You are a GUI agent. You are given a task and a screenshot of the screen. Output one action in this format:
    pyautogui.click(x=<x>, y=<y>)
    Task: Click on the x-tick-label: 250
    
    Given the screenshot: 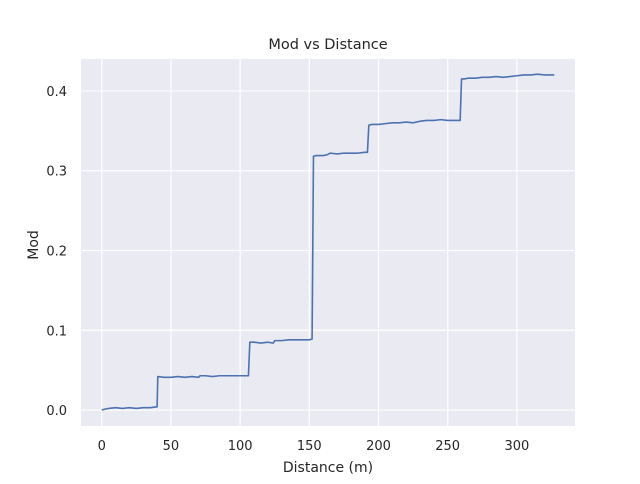 What is the action you would take?
    pyautogui.click(x=447, y=446)
    